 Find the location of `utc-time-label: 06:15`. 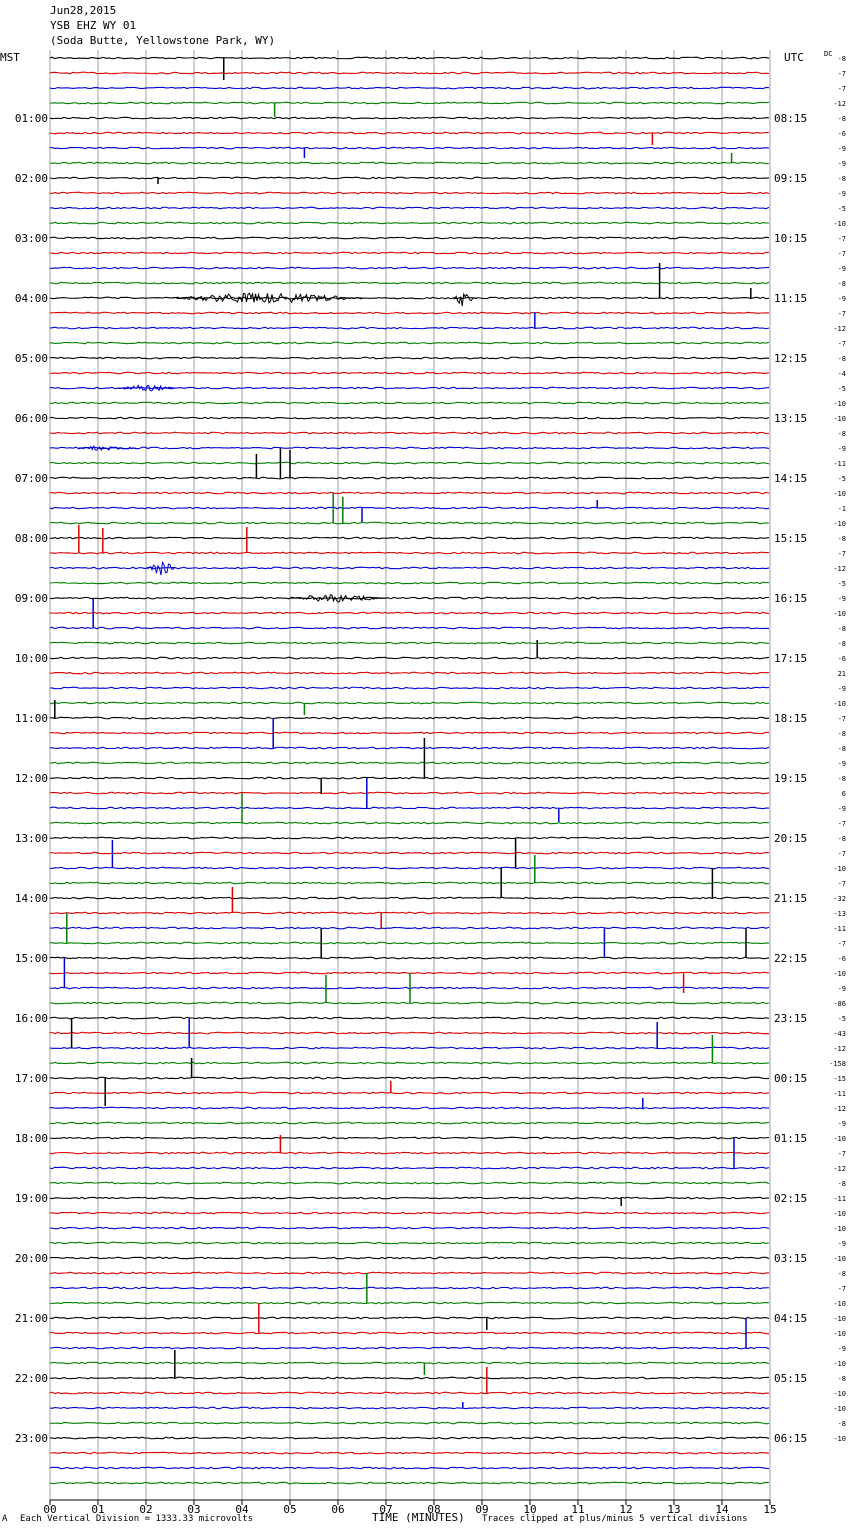

utc-time-label: 06:15 is located at coordinates (790, 1438).